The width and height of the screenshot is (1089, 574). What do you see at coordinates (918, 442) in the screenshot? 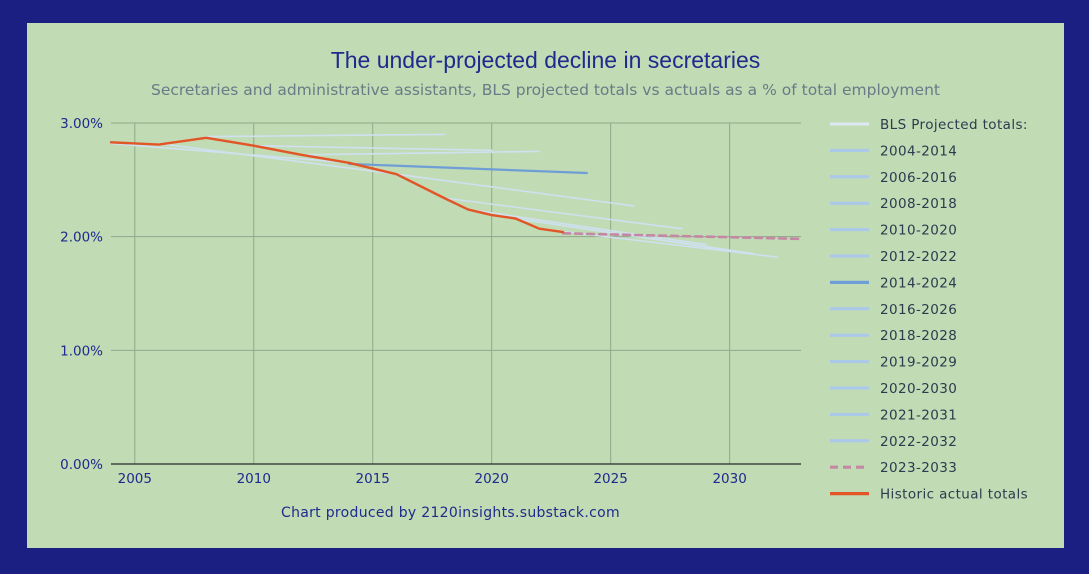
I see `legend-label: 2022-2032` at bounding box center [918, 442].